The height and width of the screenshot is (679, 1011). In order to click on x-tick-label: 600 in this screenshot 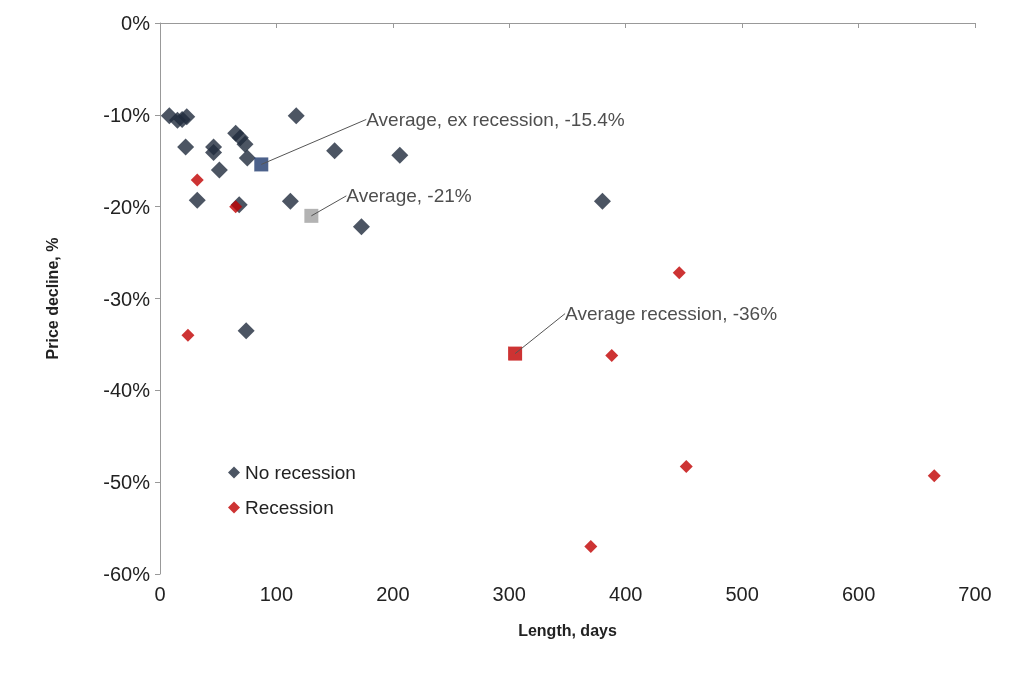, I will do `click(858, 594)`.